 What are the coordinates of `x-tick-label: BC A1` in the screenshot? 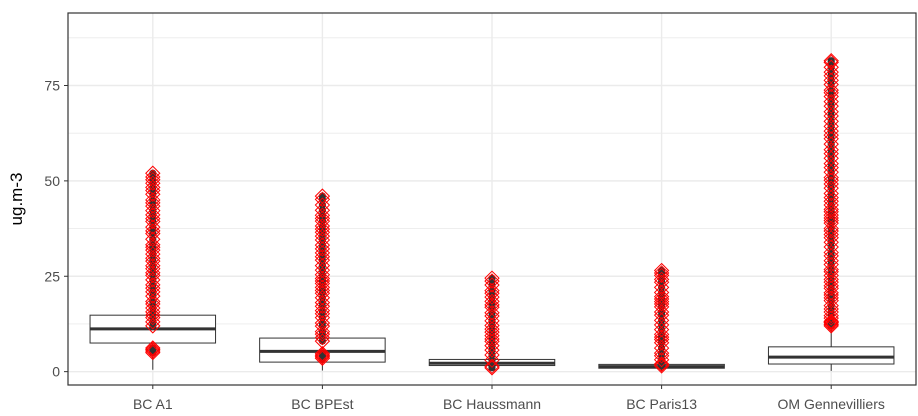 It's located at (153, 404).